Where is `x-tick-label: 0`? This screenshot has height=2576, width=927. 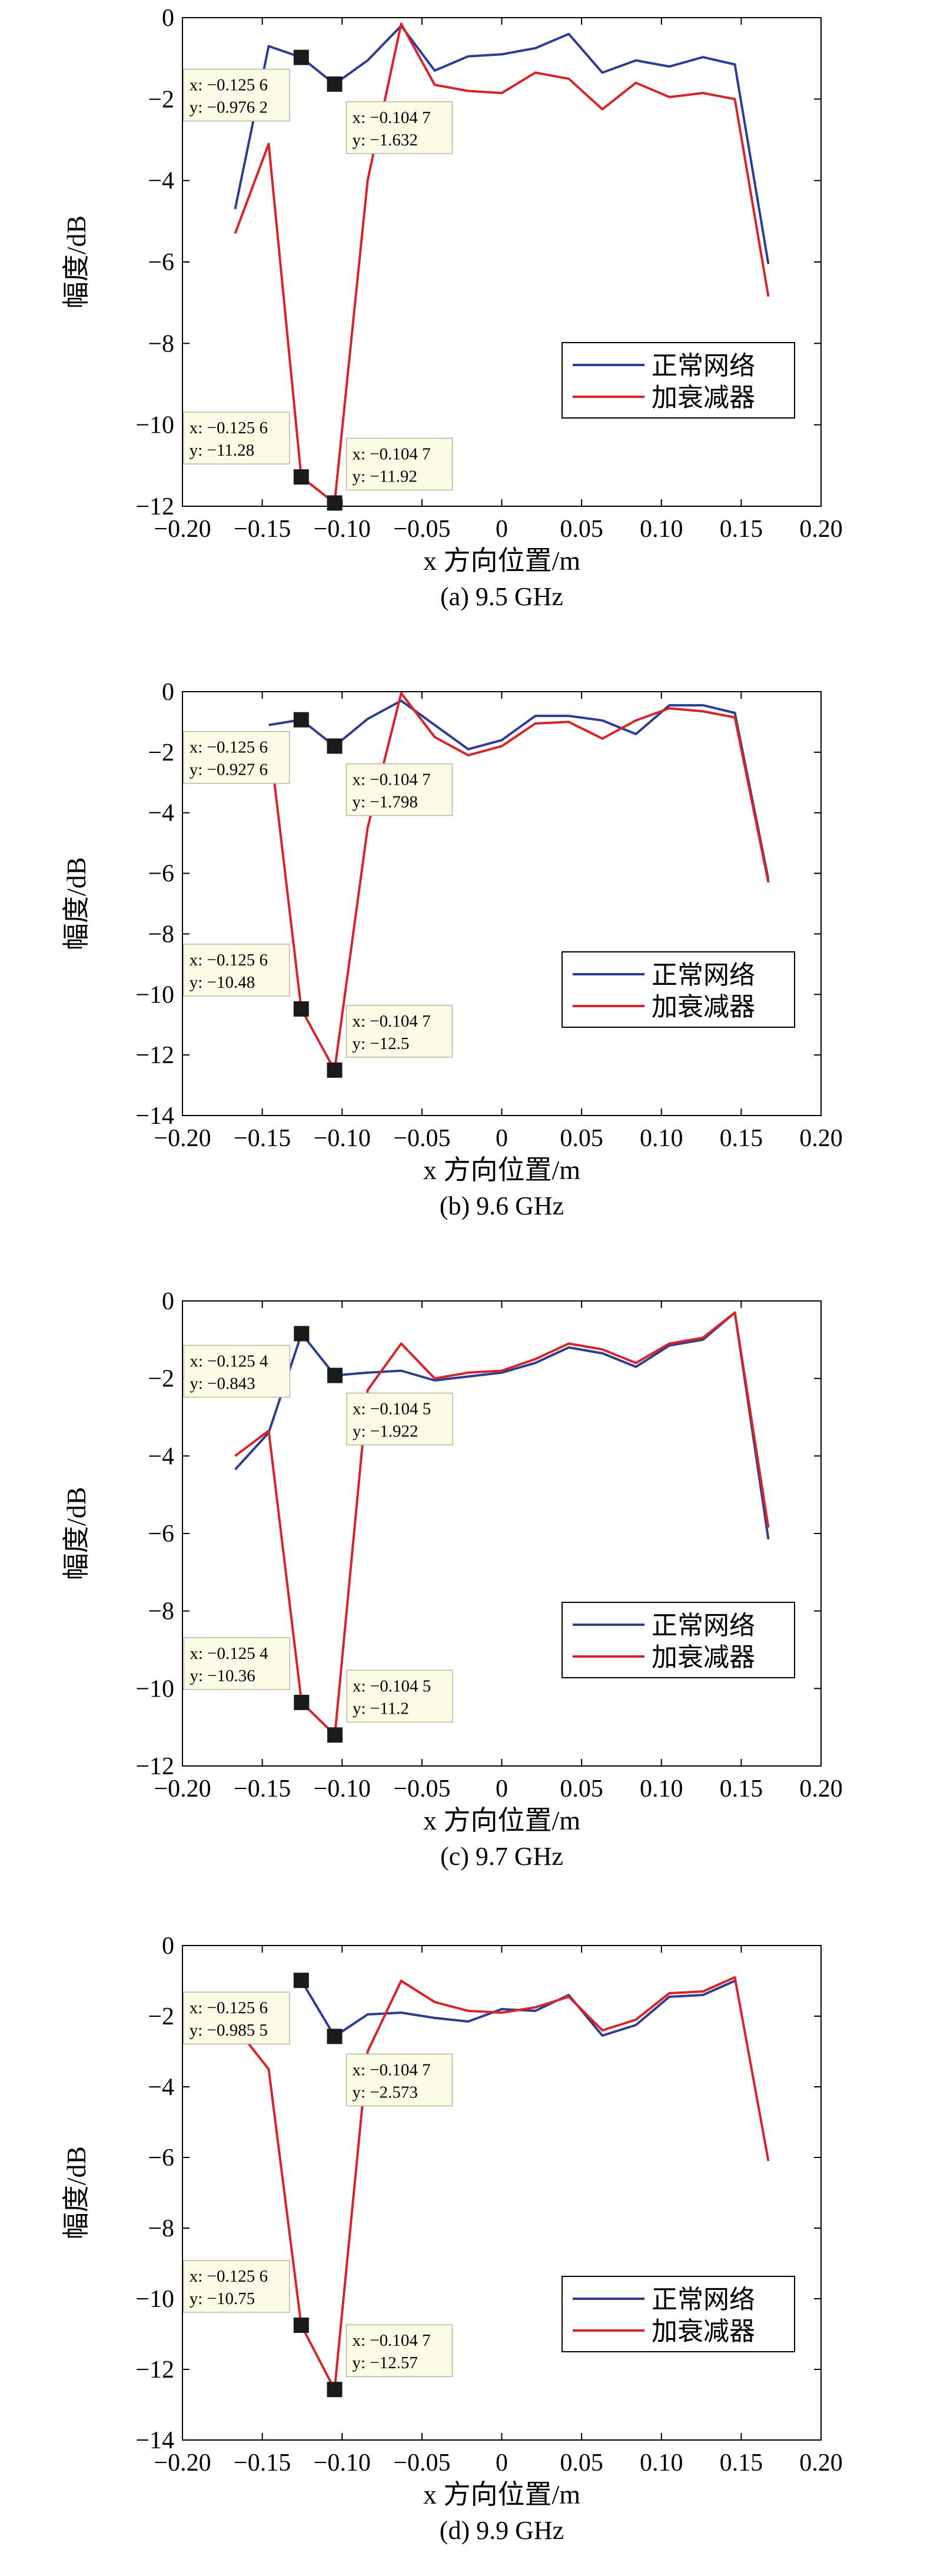 x-tick-label: 0 is located at coordinates (502, 1788).